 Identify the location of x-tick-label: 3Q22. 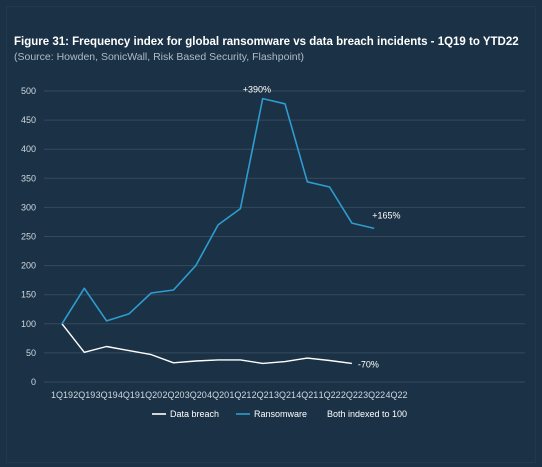
(374, 395).